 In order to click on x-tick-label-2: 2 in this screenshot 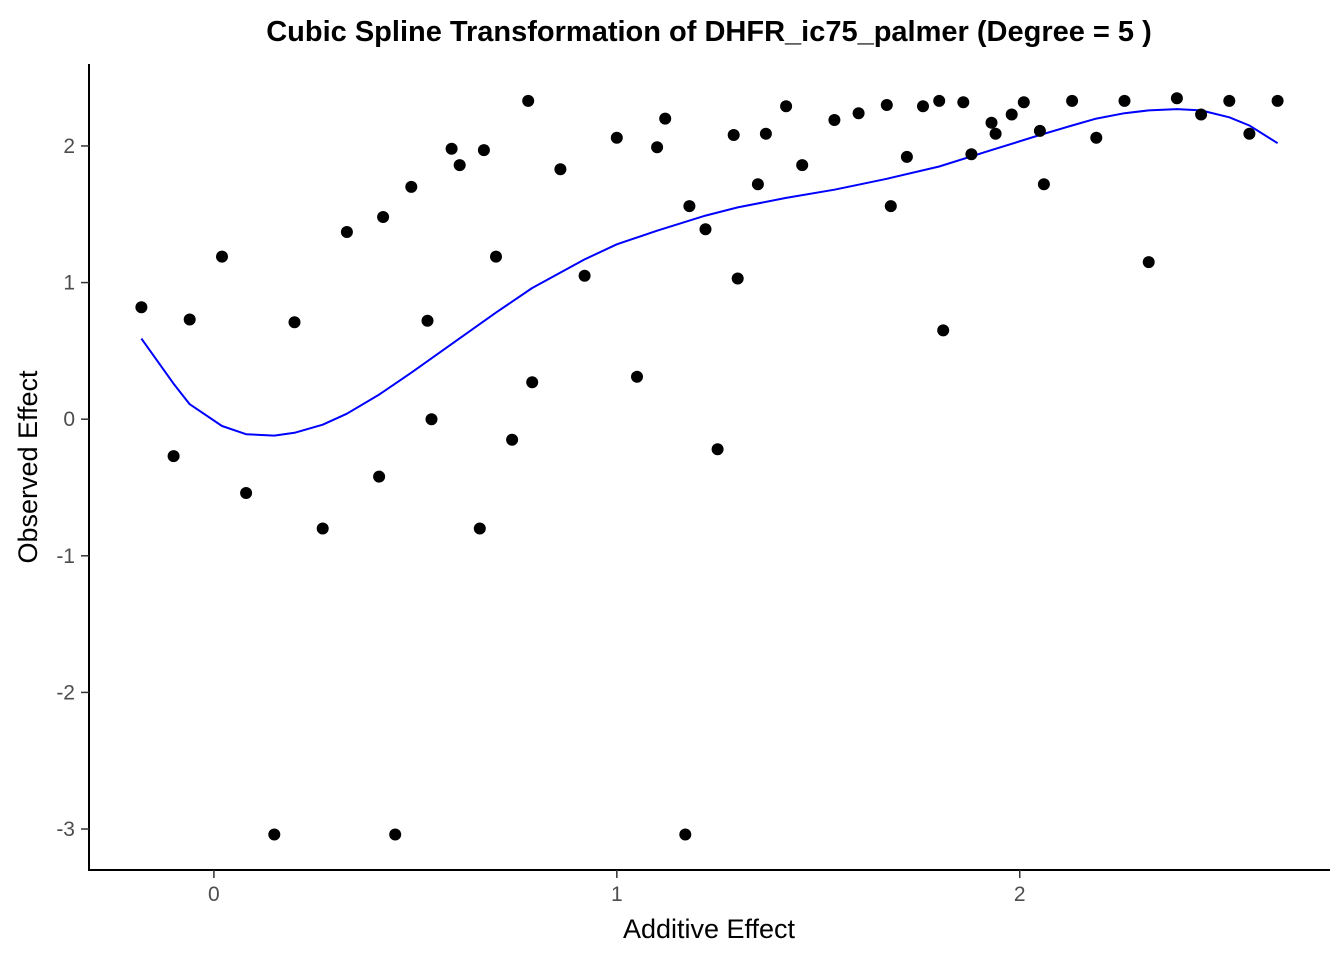, I will do `click(1020, 894)`.